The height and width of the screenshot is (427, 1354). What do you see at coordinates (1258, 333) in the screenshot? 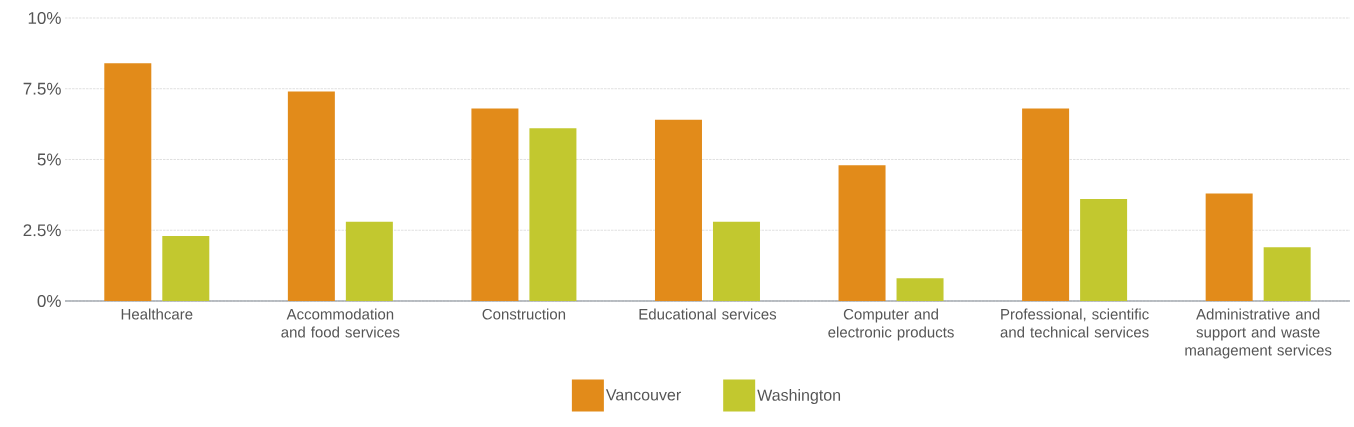
I see `x-tick-label: Administrative and support and waste management services` at bounding box center [1258, 333].